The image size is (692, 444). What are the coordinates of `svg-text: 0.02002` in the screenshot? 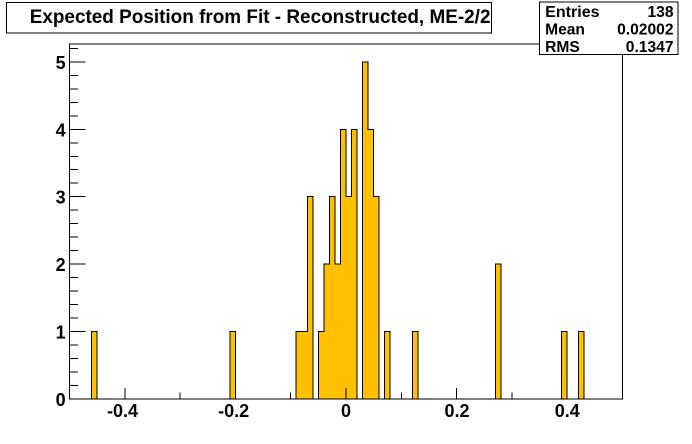 It's located at (645, 29).